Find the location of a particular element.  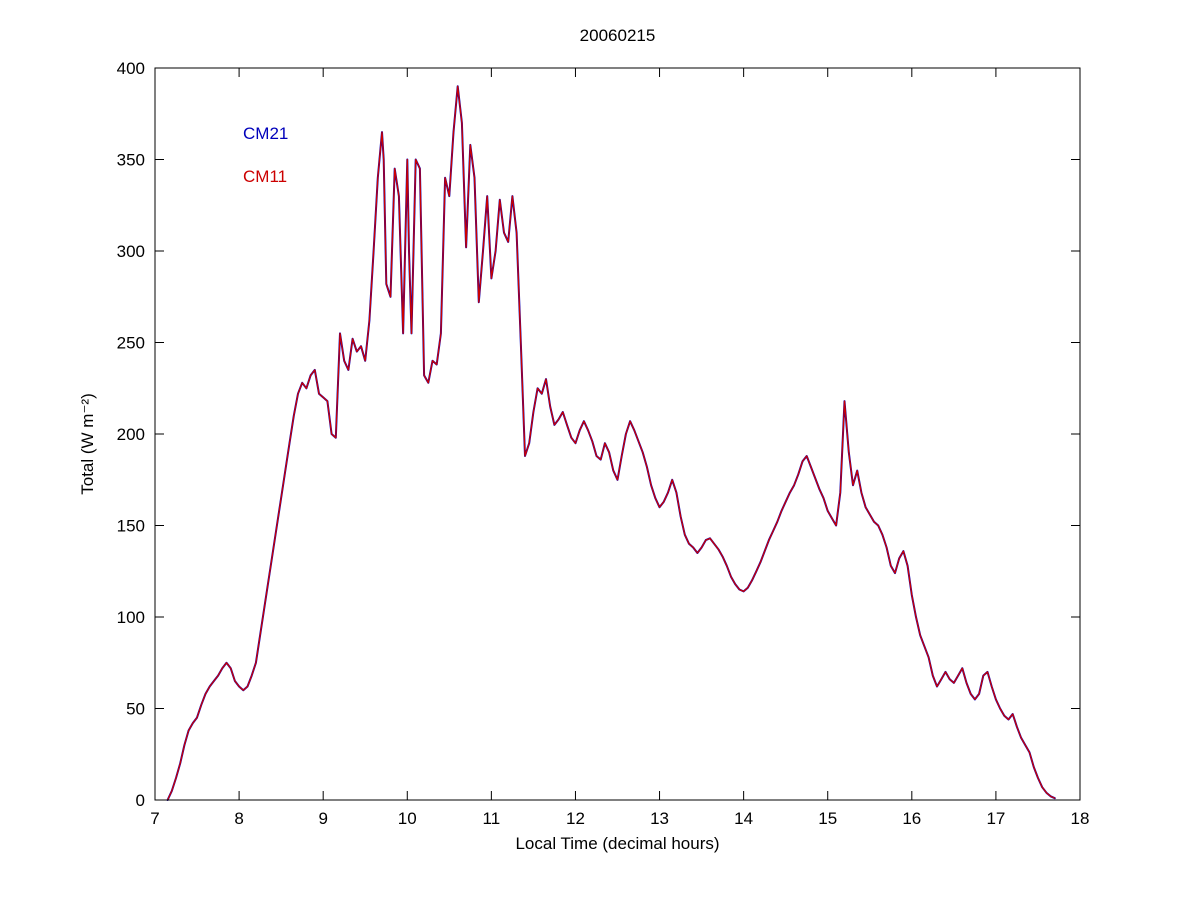

y-tick-label: 200 is located at coordinates (131, 434).